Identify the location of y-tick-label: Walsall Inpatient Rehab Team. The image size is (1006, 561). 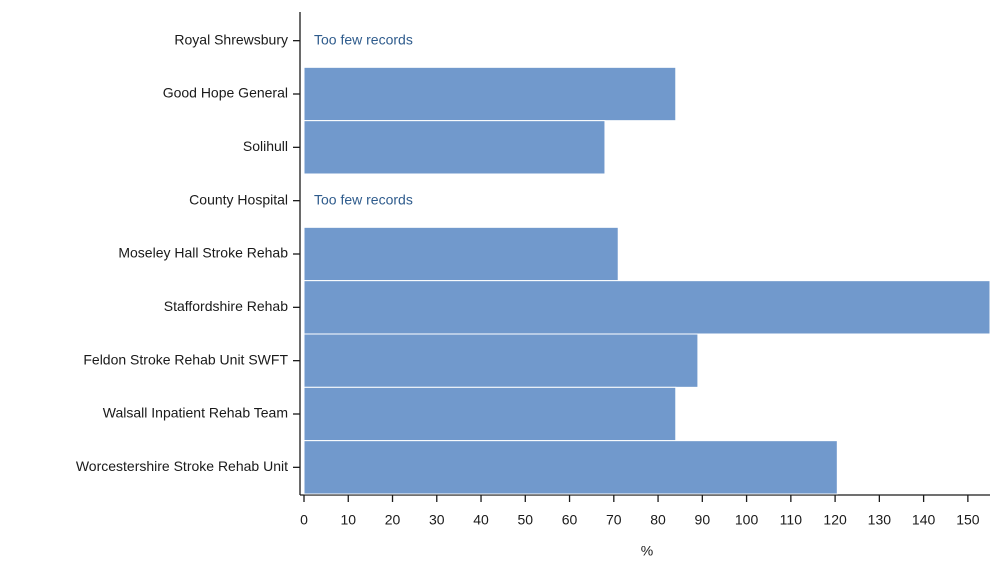
(195, 413).